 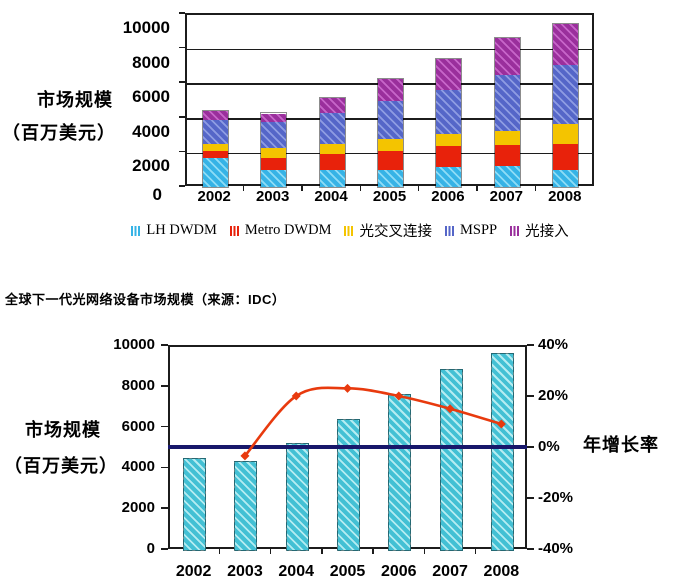 What do you see at coordinates (272, 196) in the screenshot?
I see `x-tick-label: 2003` at bounding box center [272, 196].